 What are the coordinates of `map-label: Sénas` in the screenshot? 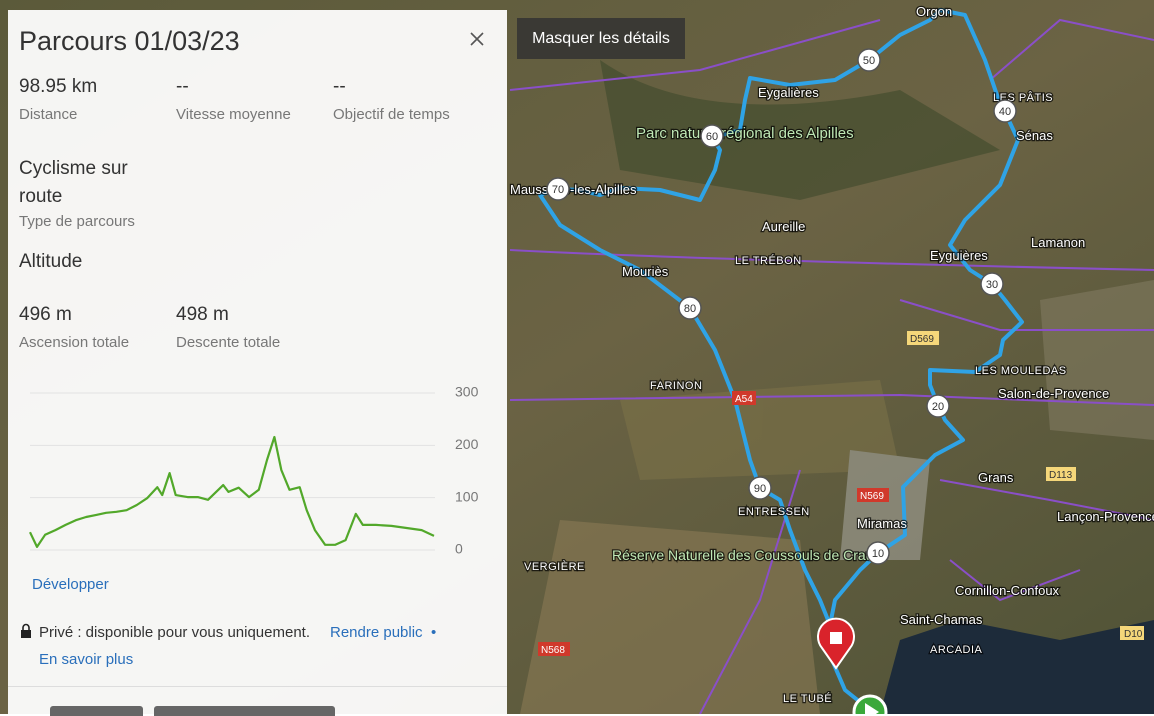 It's located at (1034, 135).